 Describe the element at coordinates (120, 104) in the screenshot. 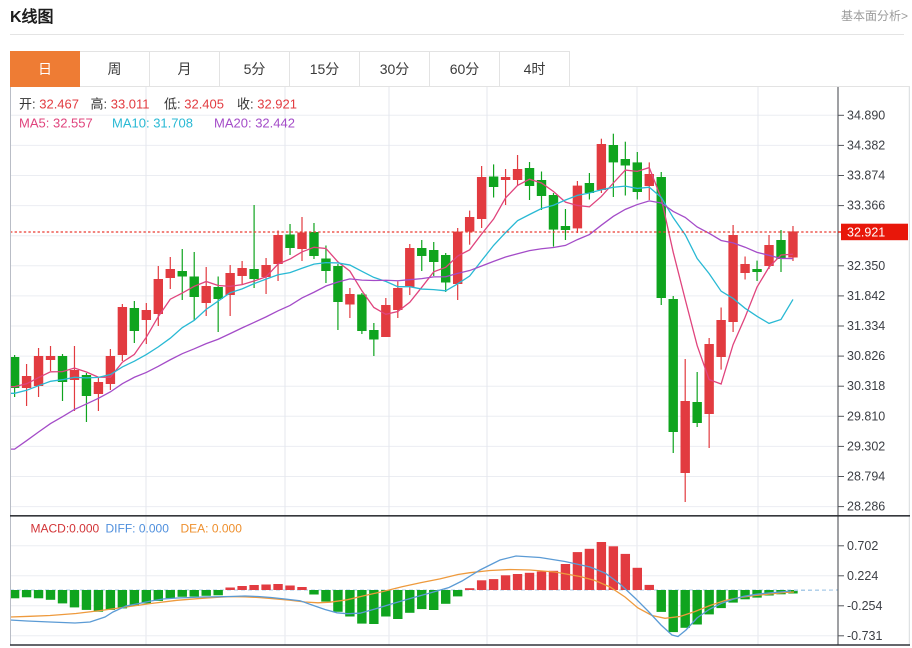

I see `svg-text: 高: 33.011` at that location.